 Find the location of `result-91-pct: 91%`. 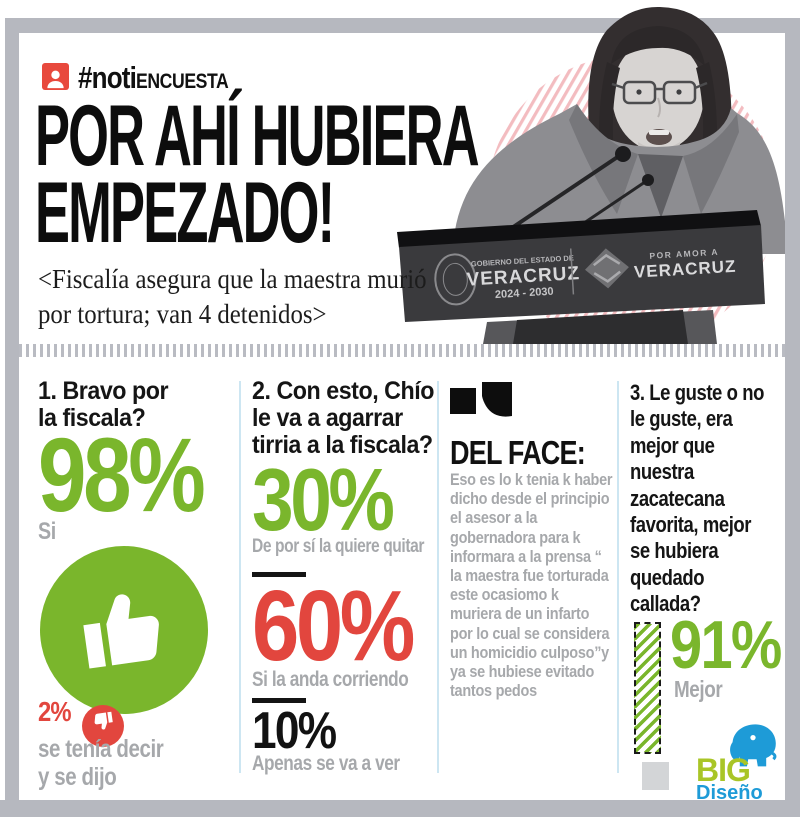

result-91-pct: 91% is located at coordinates (726, 645).